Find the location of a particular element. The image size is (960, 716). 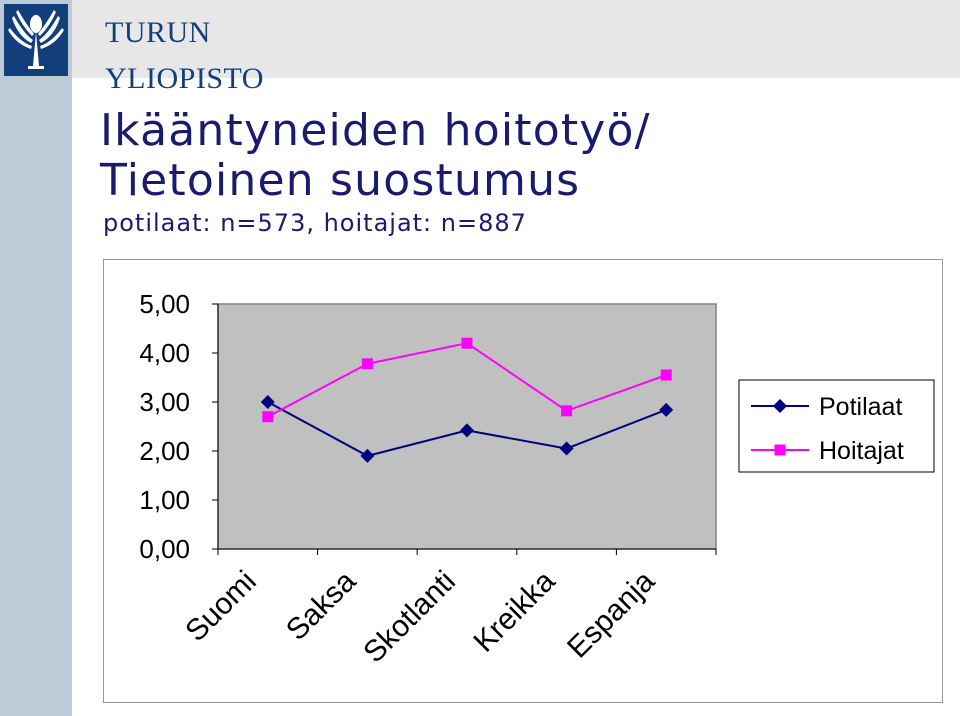

logo-emblem-icon is located at coordinates (36, 39).